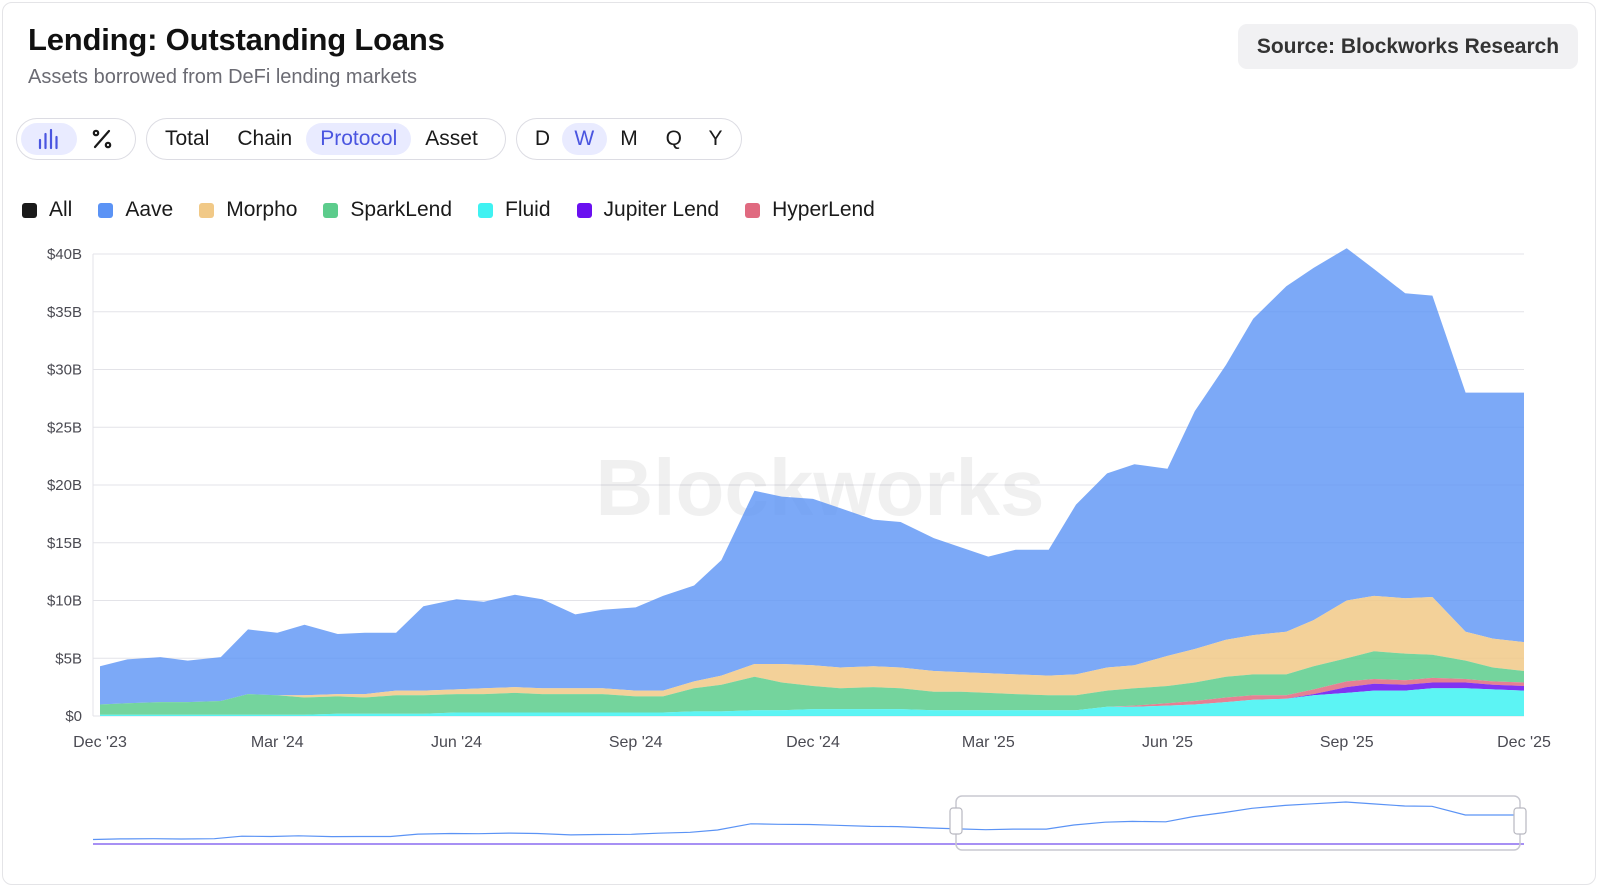 This screenshot has width=1600, height=889. Describe the element at coordinates (262, 209) in the screenshot. I see `legend-label: Morpho` at that location.